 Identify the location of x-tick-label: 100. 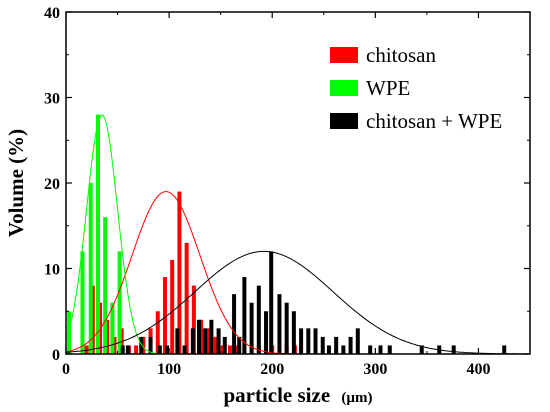
(169, 369).